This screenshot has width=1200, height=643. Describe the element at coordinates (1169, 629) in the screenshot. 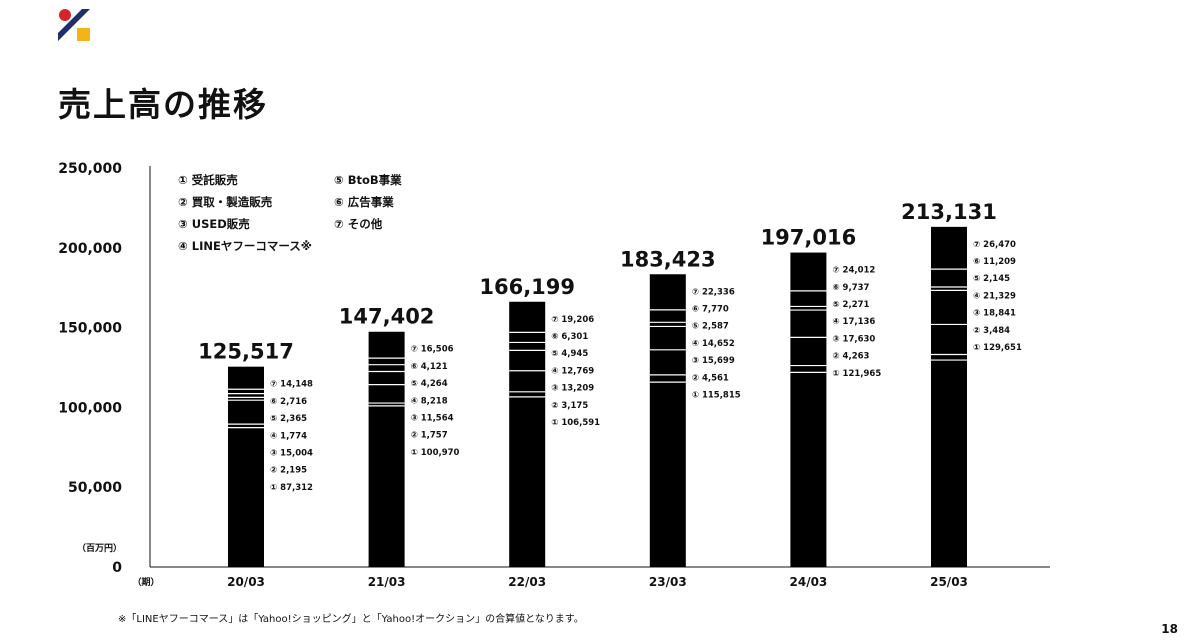

I see `page-number: 18` at that location.